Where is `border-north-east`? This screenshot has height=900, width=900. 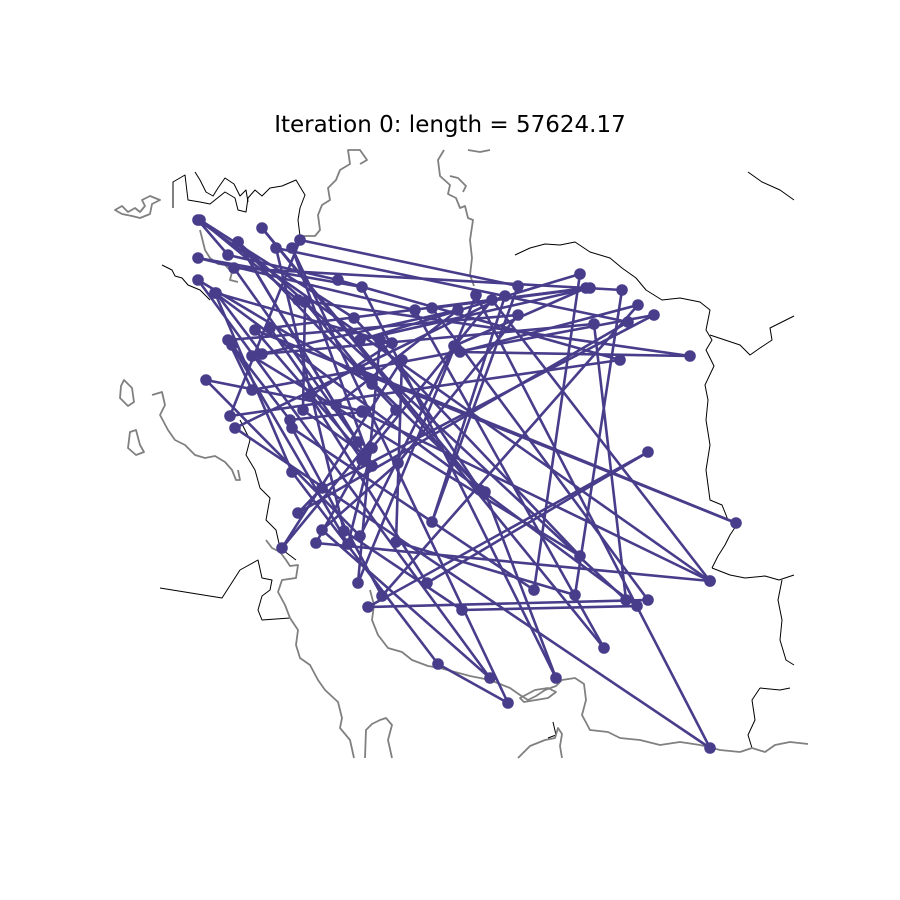 border-north-east is located at coordinates (771, 186).